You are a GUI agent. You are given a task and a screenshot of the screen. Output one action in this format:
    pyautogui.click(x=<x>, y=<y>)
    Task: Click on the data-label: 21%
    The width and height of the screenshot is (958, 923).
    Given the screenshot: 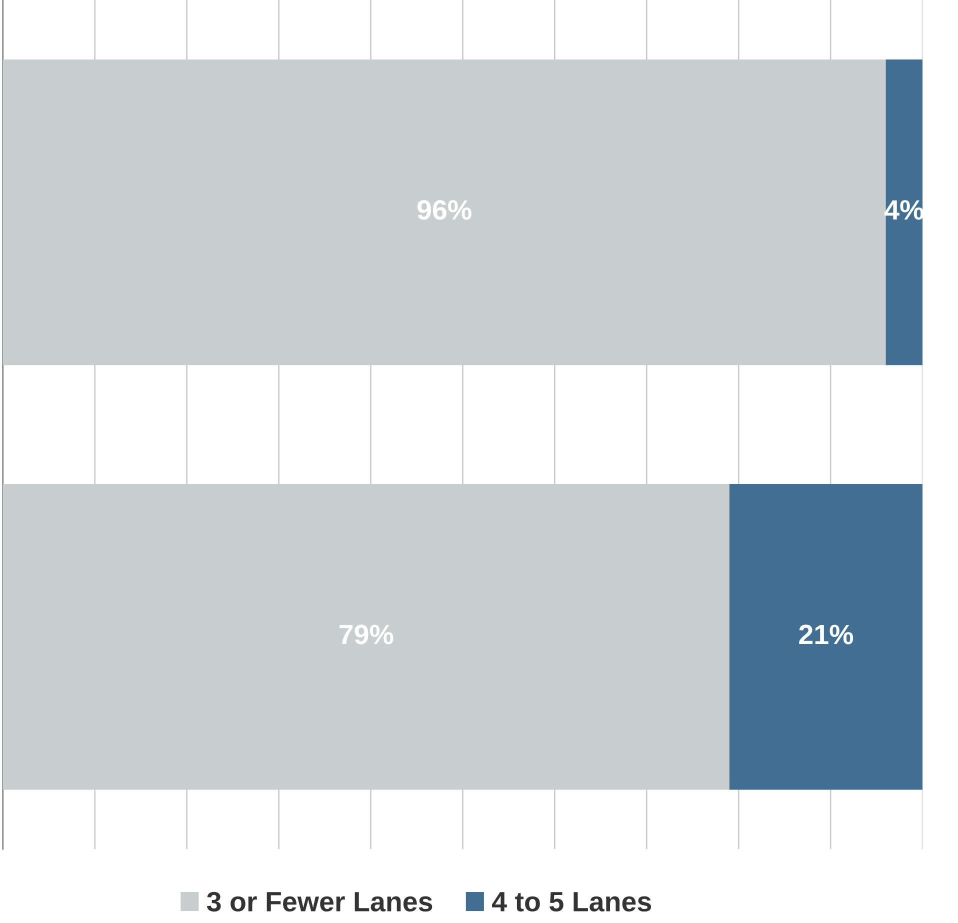 What is the action you would take?
    pyautogui.click(x=826, y=634)
    